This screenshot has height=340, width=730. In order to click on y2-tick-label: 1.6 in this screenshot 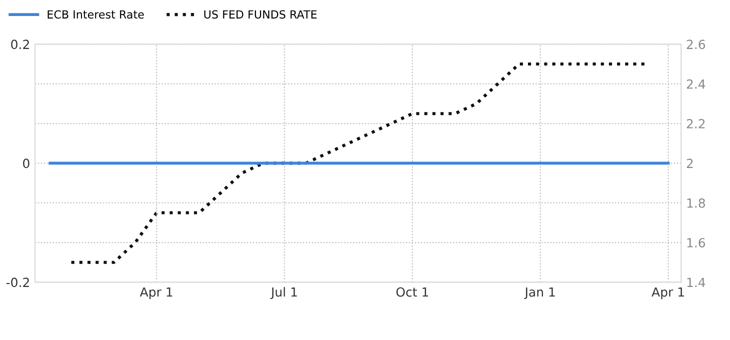, I will do `click(696, 243)`.